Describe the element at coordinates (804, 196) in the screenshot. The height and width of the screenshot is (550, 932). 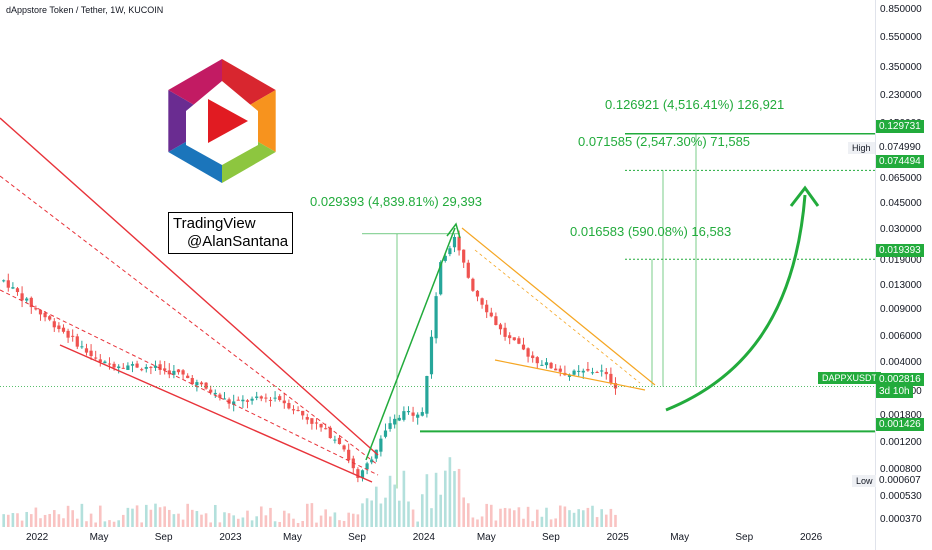
I see `projection-arrowhead` at that location.